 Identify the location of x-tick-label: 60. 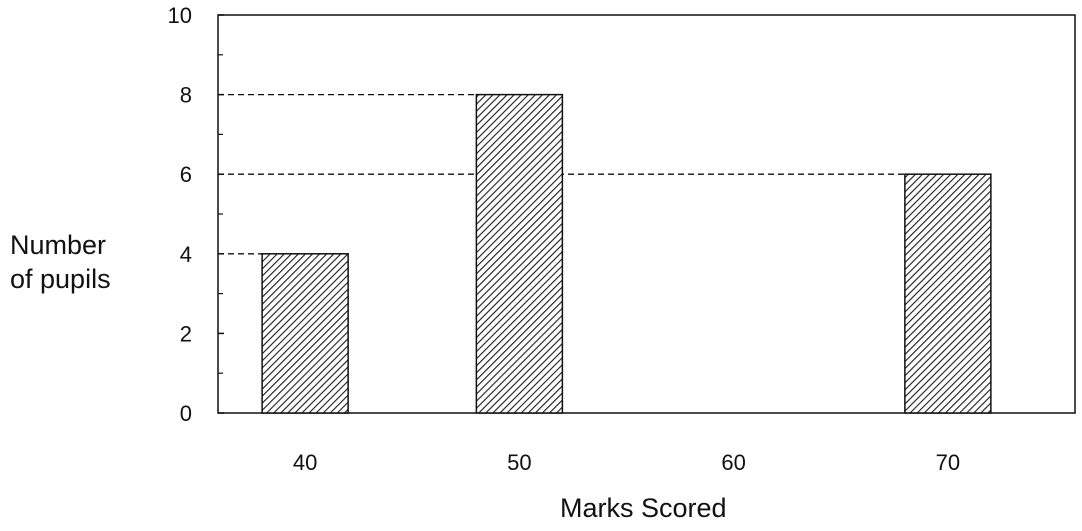
(733, 462).